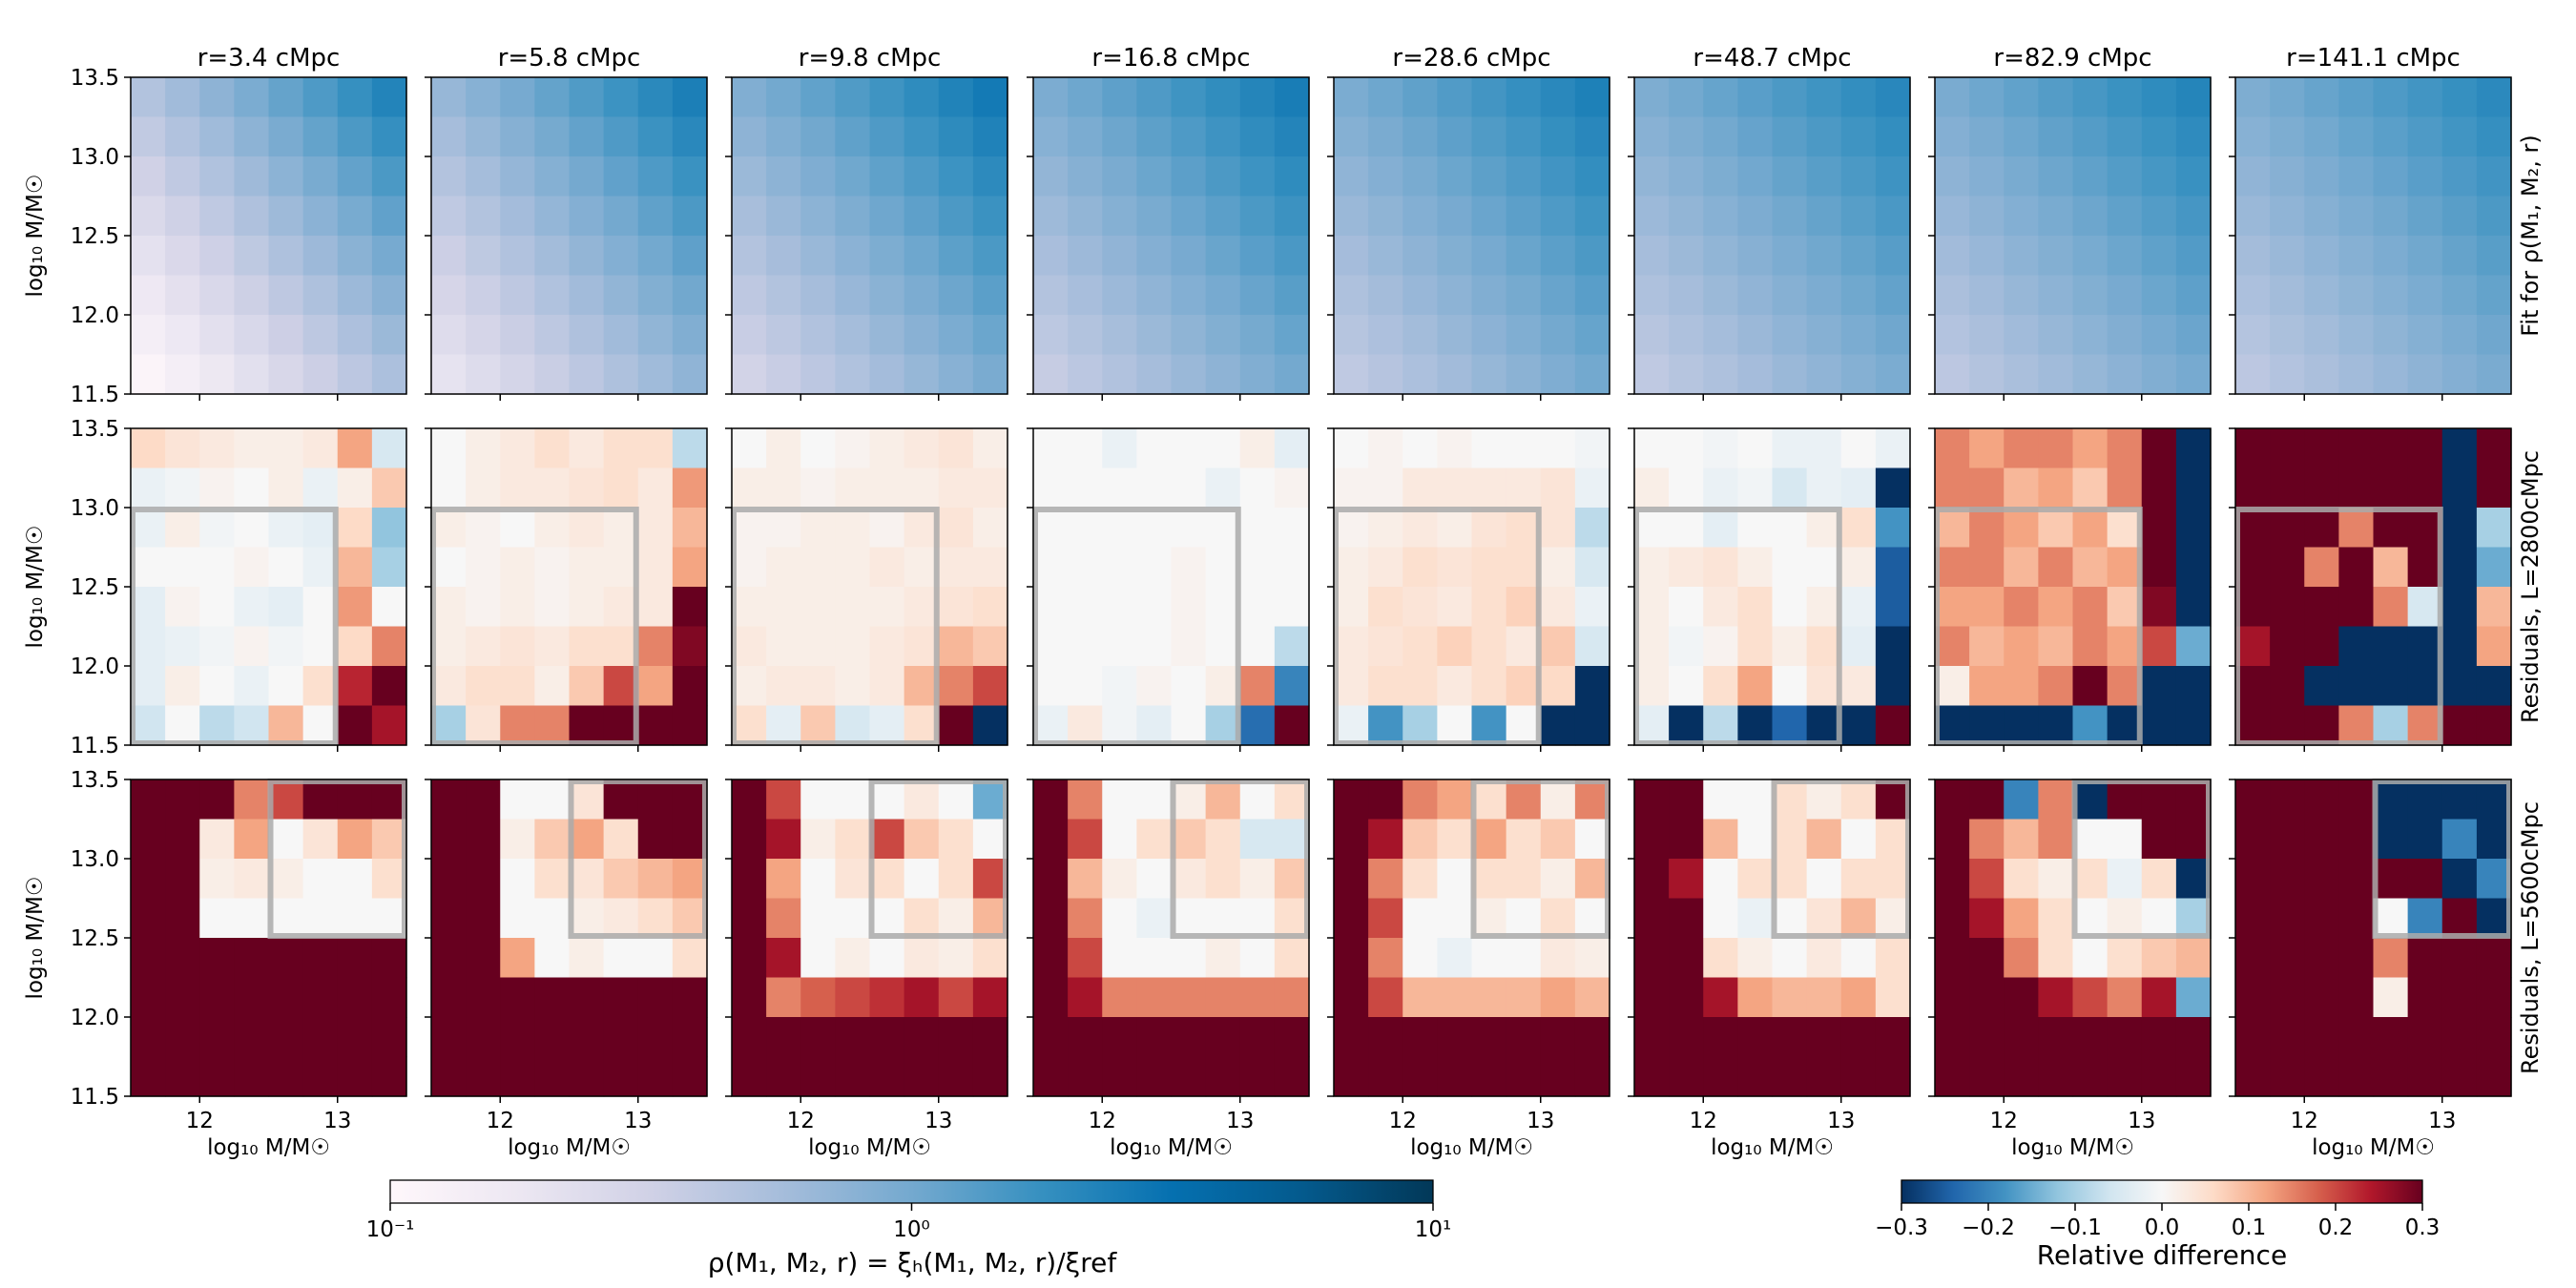 The width and height of the screenshot is (2576, 1288). I want to click on panel-title: r=82.9 cMpc, so click(2072, 58).